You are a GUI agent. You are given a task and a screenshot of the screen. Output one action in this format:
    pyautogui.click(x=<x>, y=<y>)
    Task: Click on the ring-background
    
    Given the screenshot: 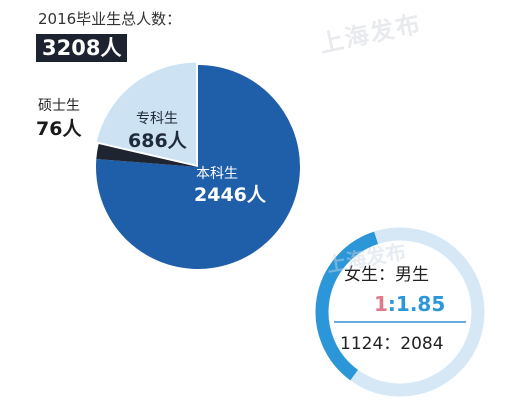 What is the action you would take?
    pyautogui.click(x=400, y=312)
    